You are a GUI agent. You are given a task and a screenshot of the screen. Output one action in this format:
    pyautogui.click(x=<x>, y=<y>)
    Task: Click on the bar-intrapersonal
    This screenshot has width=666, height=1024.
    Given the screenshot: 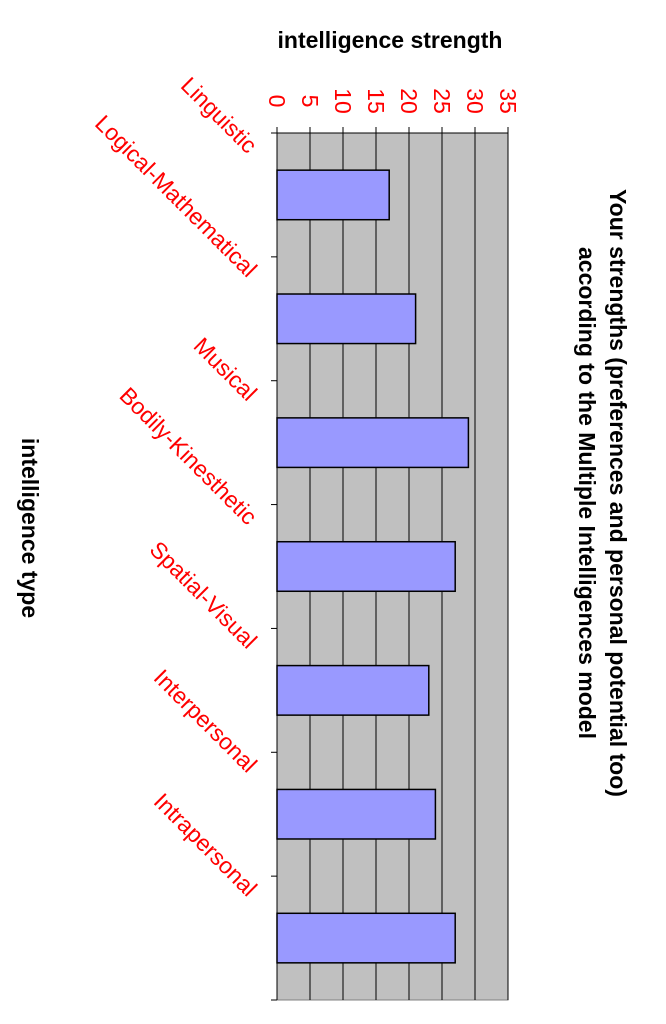 What is the action you would take?
    pyautogui.click(x=366, y=938)
    